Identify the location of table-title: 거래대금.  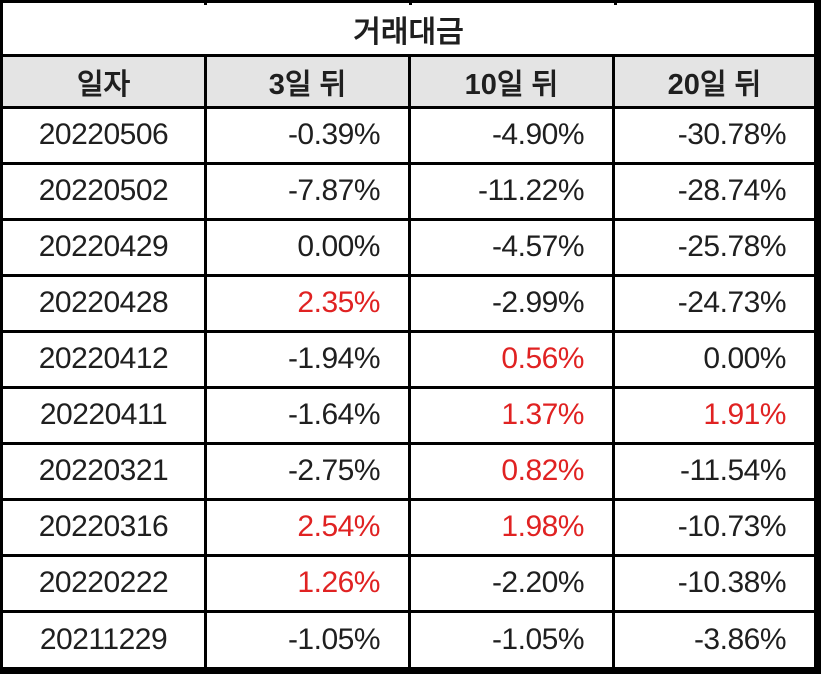
(409, 28).